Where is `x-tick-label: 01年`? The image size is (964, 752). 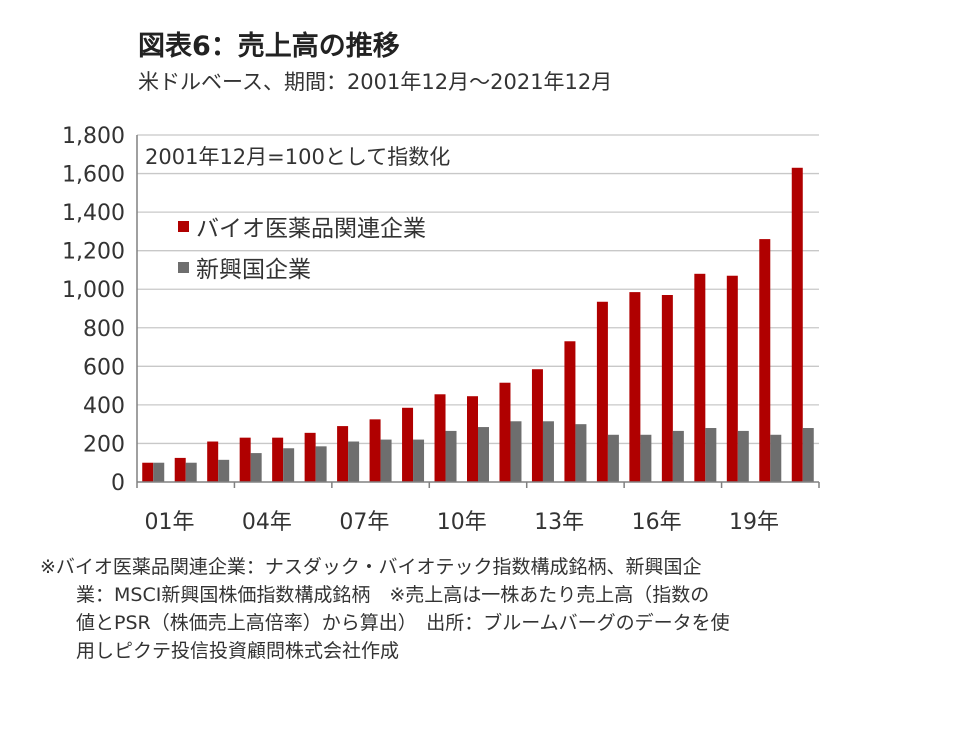
x-tick-label: 01年 is located at coordinates (169, 522).